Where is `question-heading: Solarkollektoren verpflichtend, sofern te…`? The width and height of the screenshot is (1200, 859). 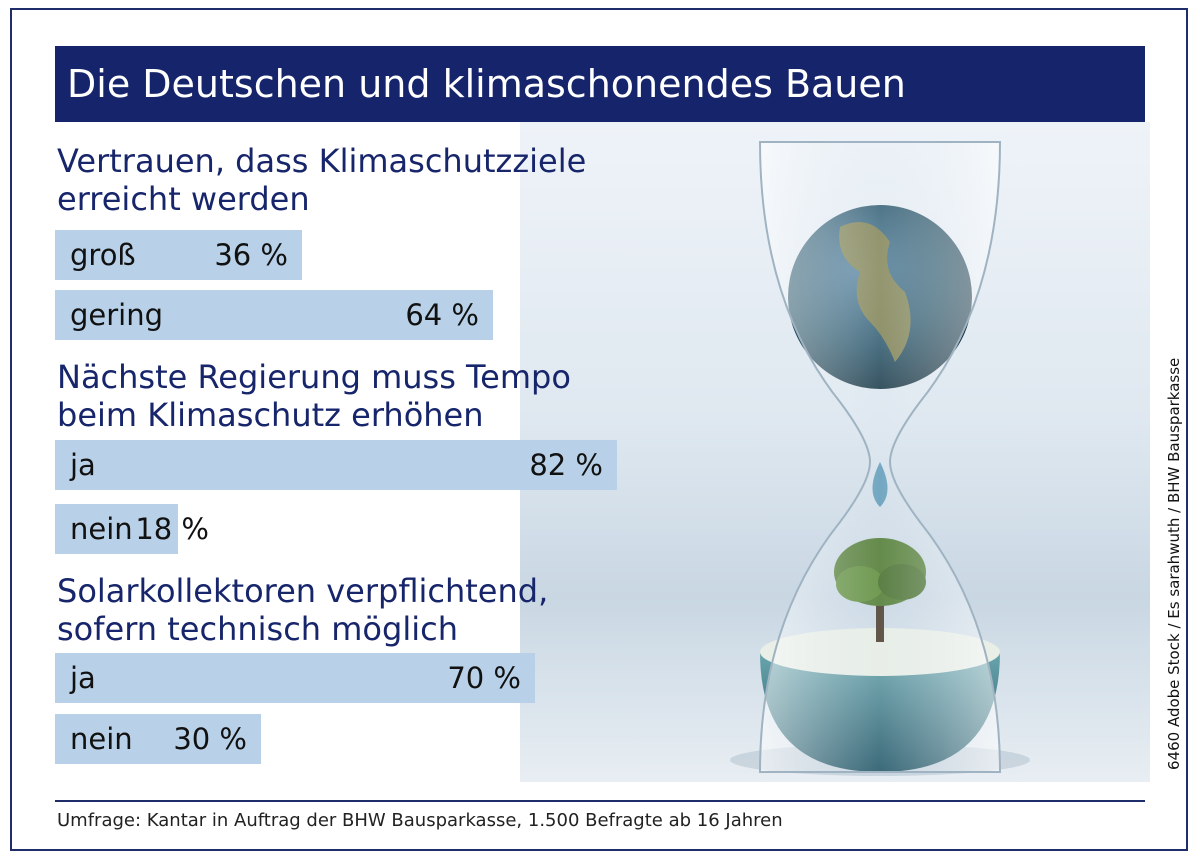 question-heading: Solarkollektoren verpflichtend, sofern te… is located at coordinates (302, 610).